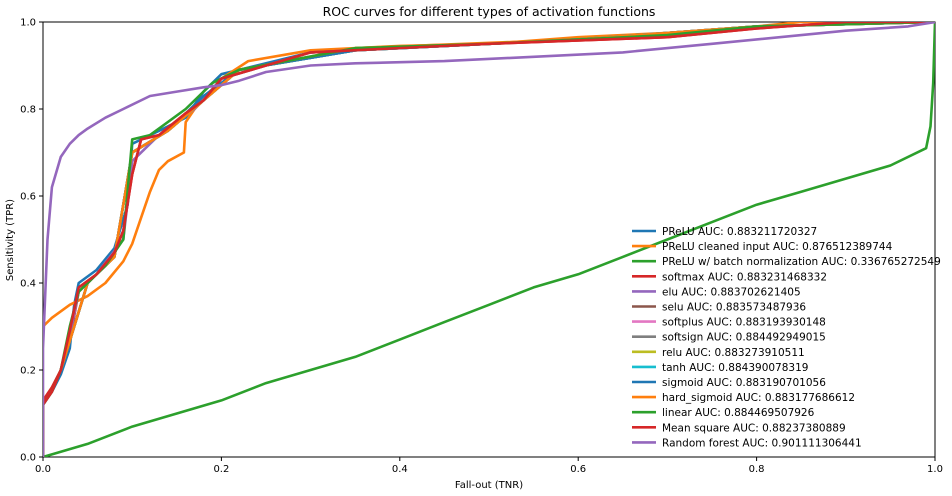 The height and width of the screenshot is (496, 952). What do you see at coordinates (777, 247) in the screenshot?
I see `legend-entry: PReLU cleaned input AUC: 0.876512389744` at bounding box center [777, 247].